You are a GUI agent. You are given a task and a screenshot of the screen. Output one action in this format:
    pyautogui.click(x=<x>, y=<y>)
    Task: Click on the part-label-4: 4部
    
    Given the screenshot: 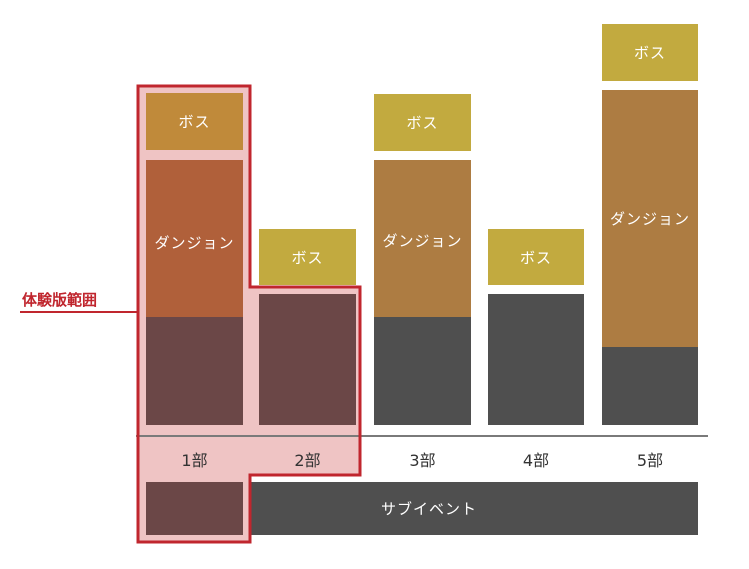 What is the action you would take?
    pyautogui.click(x=536, y=460)
    